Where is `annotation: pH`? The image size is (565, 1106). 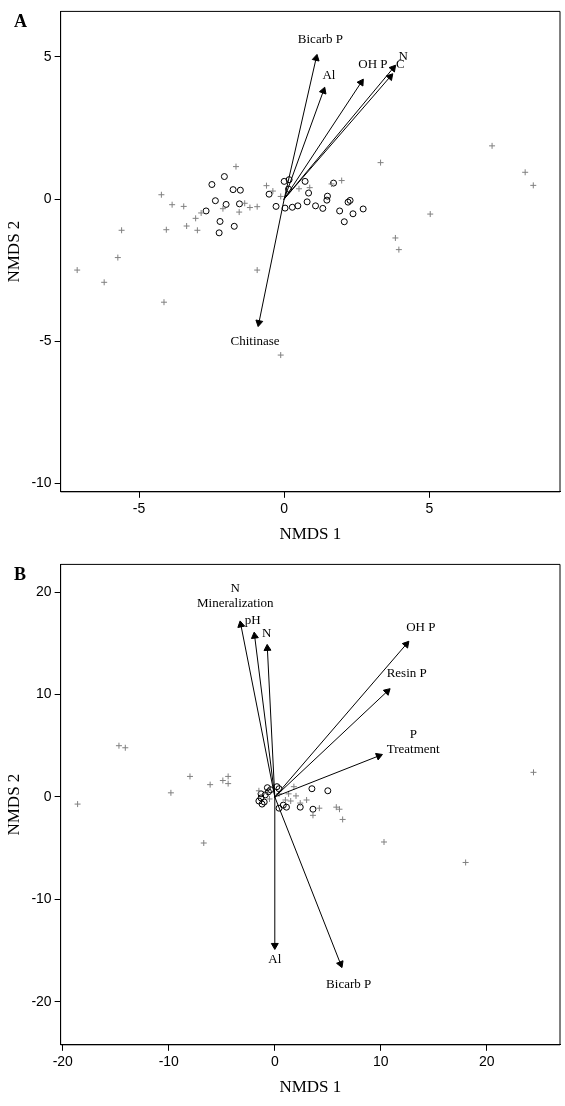
annotation: pH is located at coordinates (252, 620).